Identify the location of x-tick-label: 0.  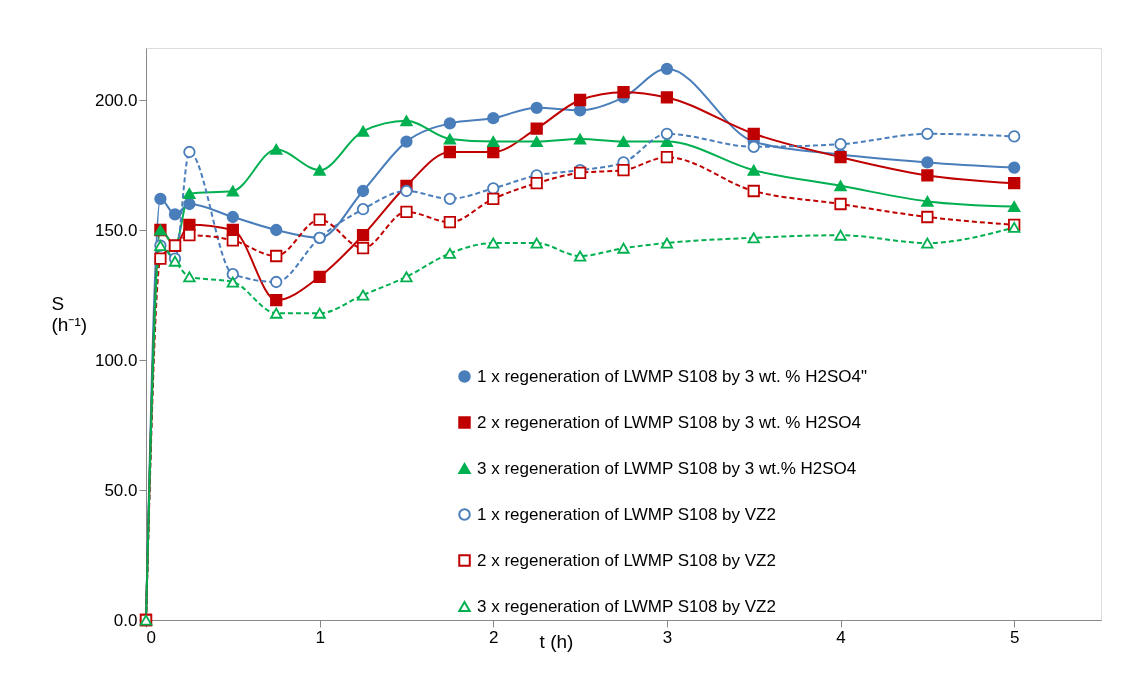
(151, 637).